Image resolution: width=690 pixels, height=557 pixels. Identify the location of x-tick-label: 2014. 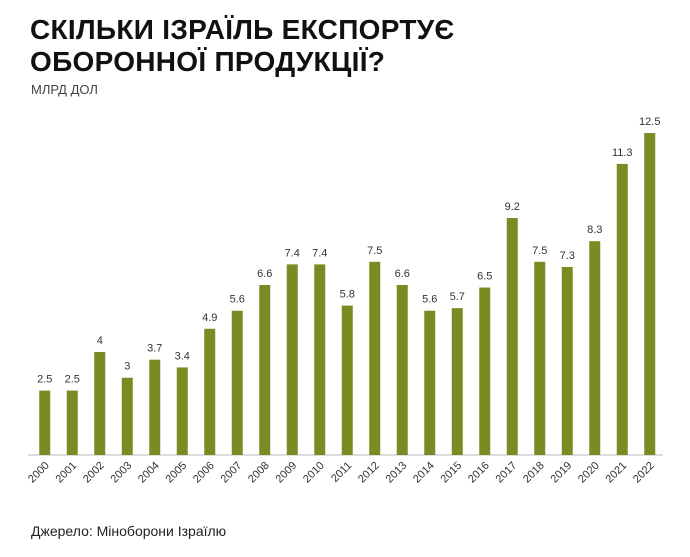
(424, 473).